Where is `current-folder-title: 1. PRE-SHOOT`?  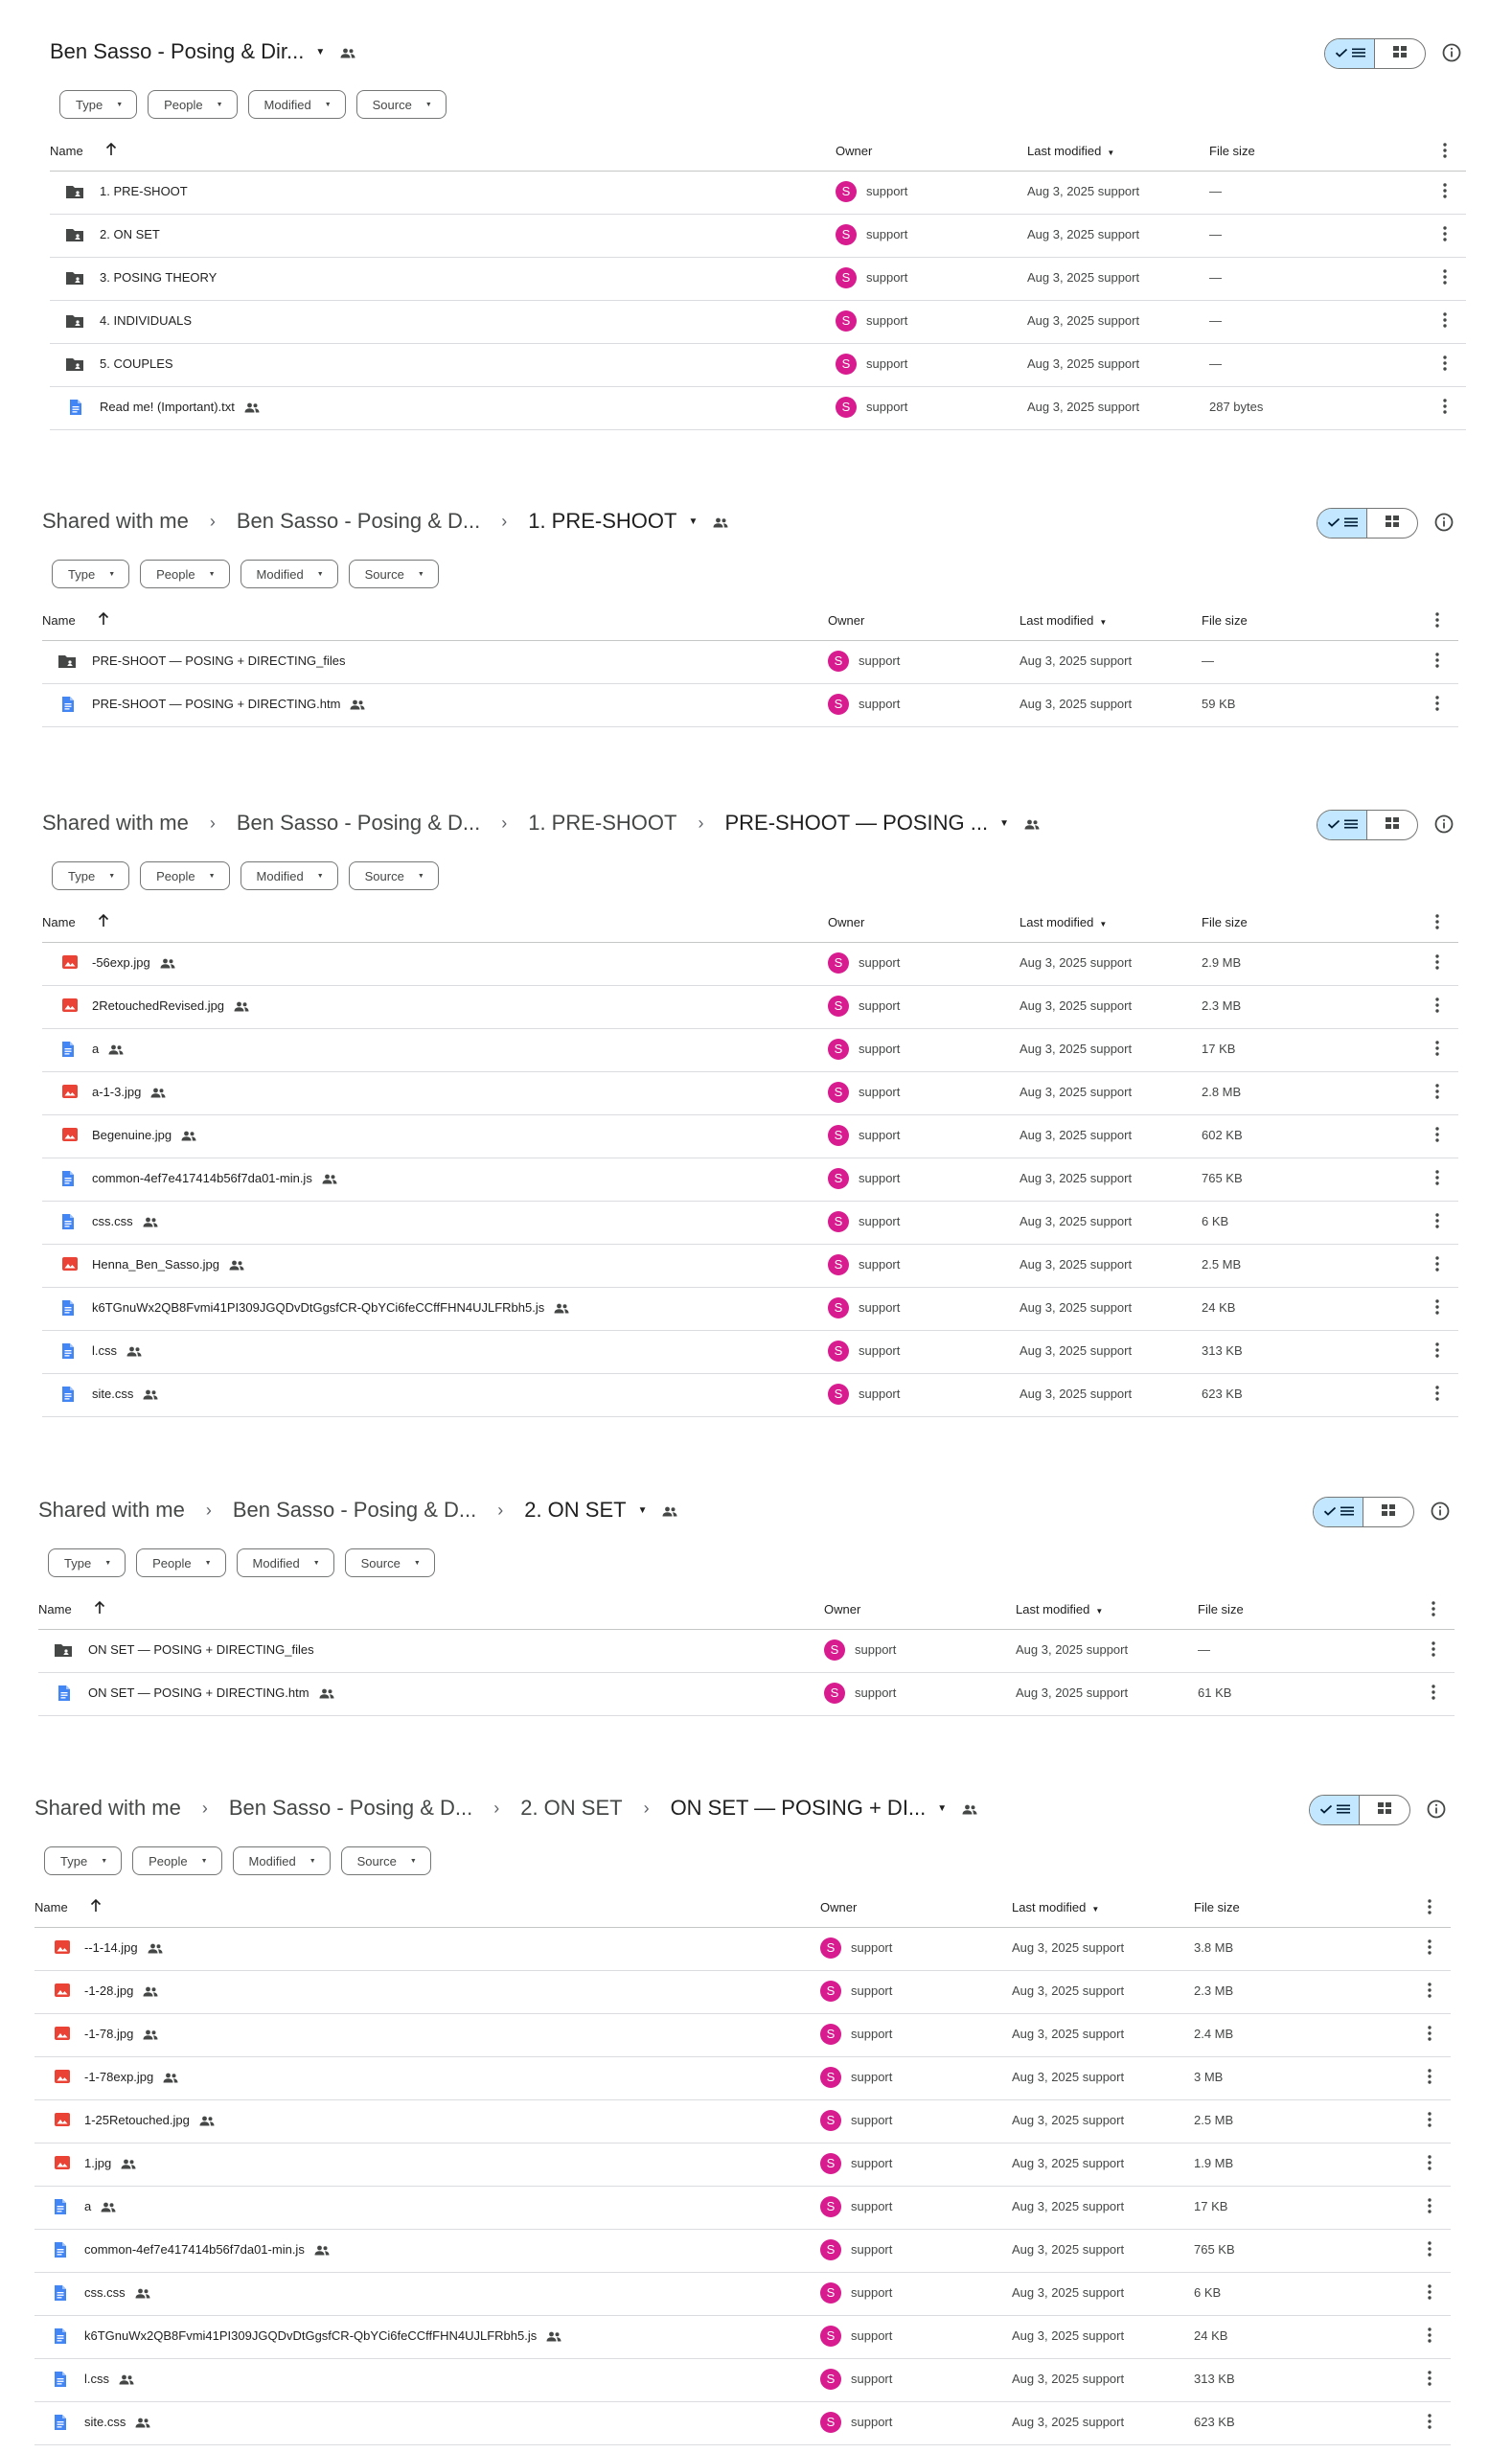 current-folder-title: 1. PRE-SHOOT is located at coordinates (602, 521).